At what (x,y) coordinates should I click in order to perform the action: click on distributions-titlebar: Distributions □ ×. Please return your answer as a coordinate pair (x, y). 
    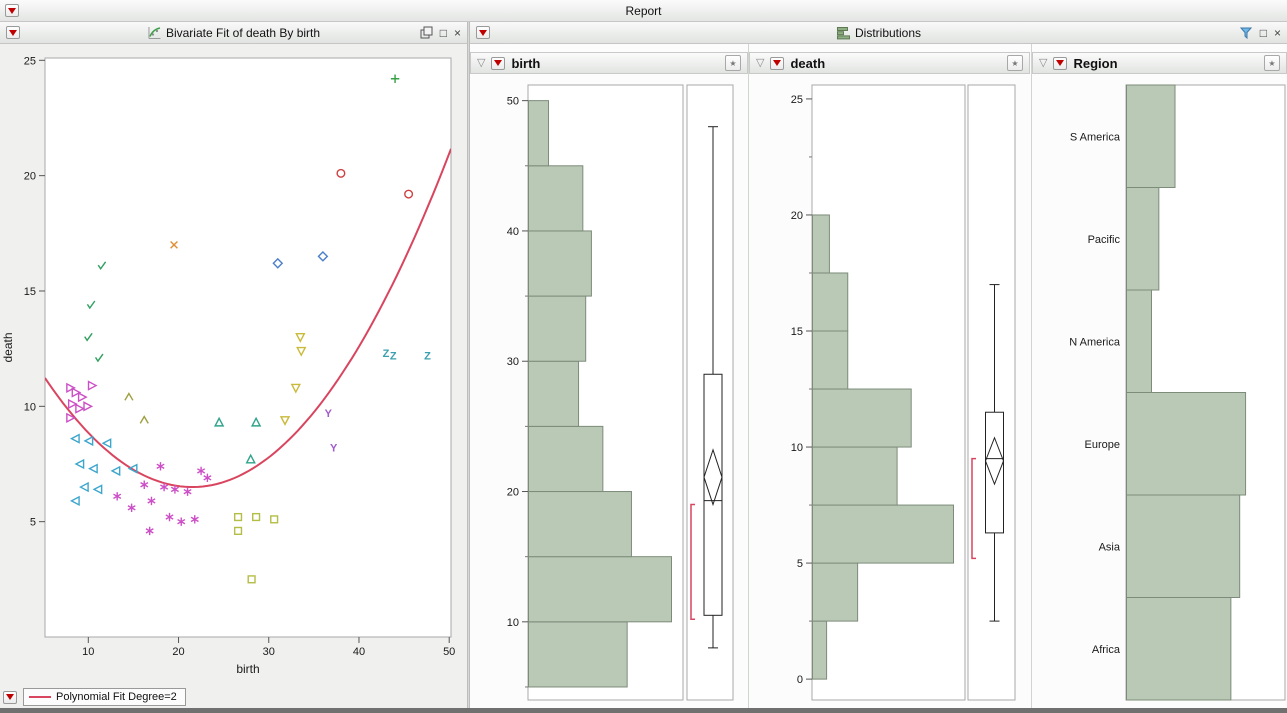
    Looking at the image, I should click on (878, 33).